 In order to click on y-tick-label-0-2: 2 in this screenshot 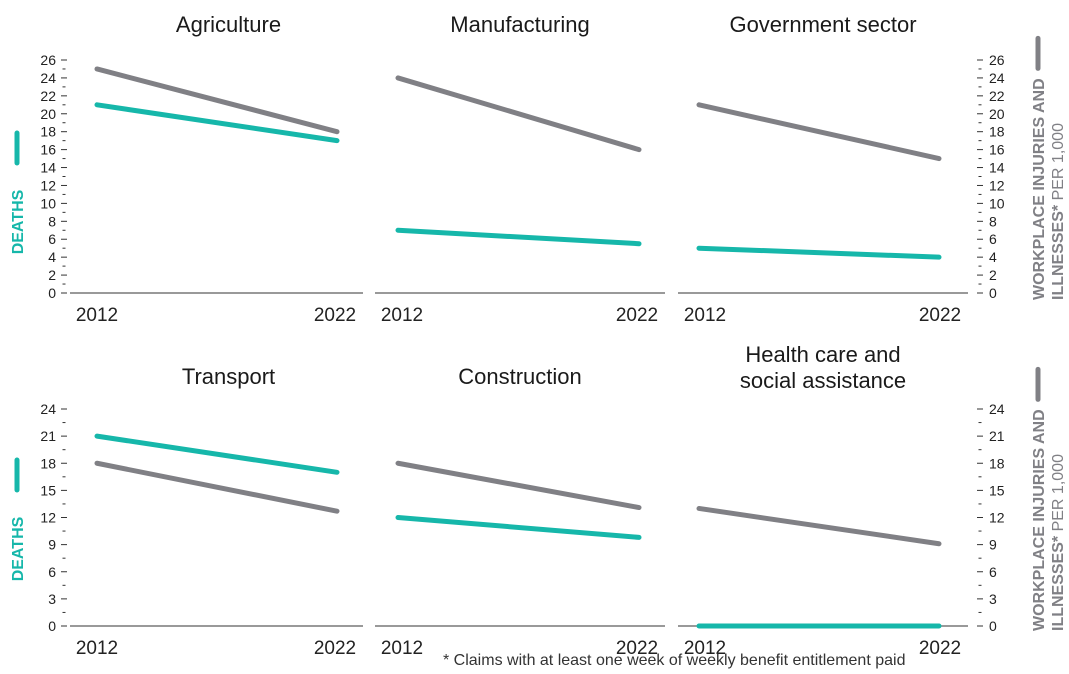, I will do `click(52, 275)`.